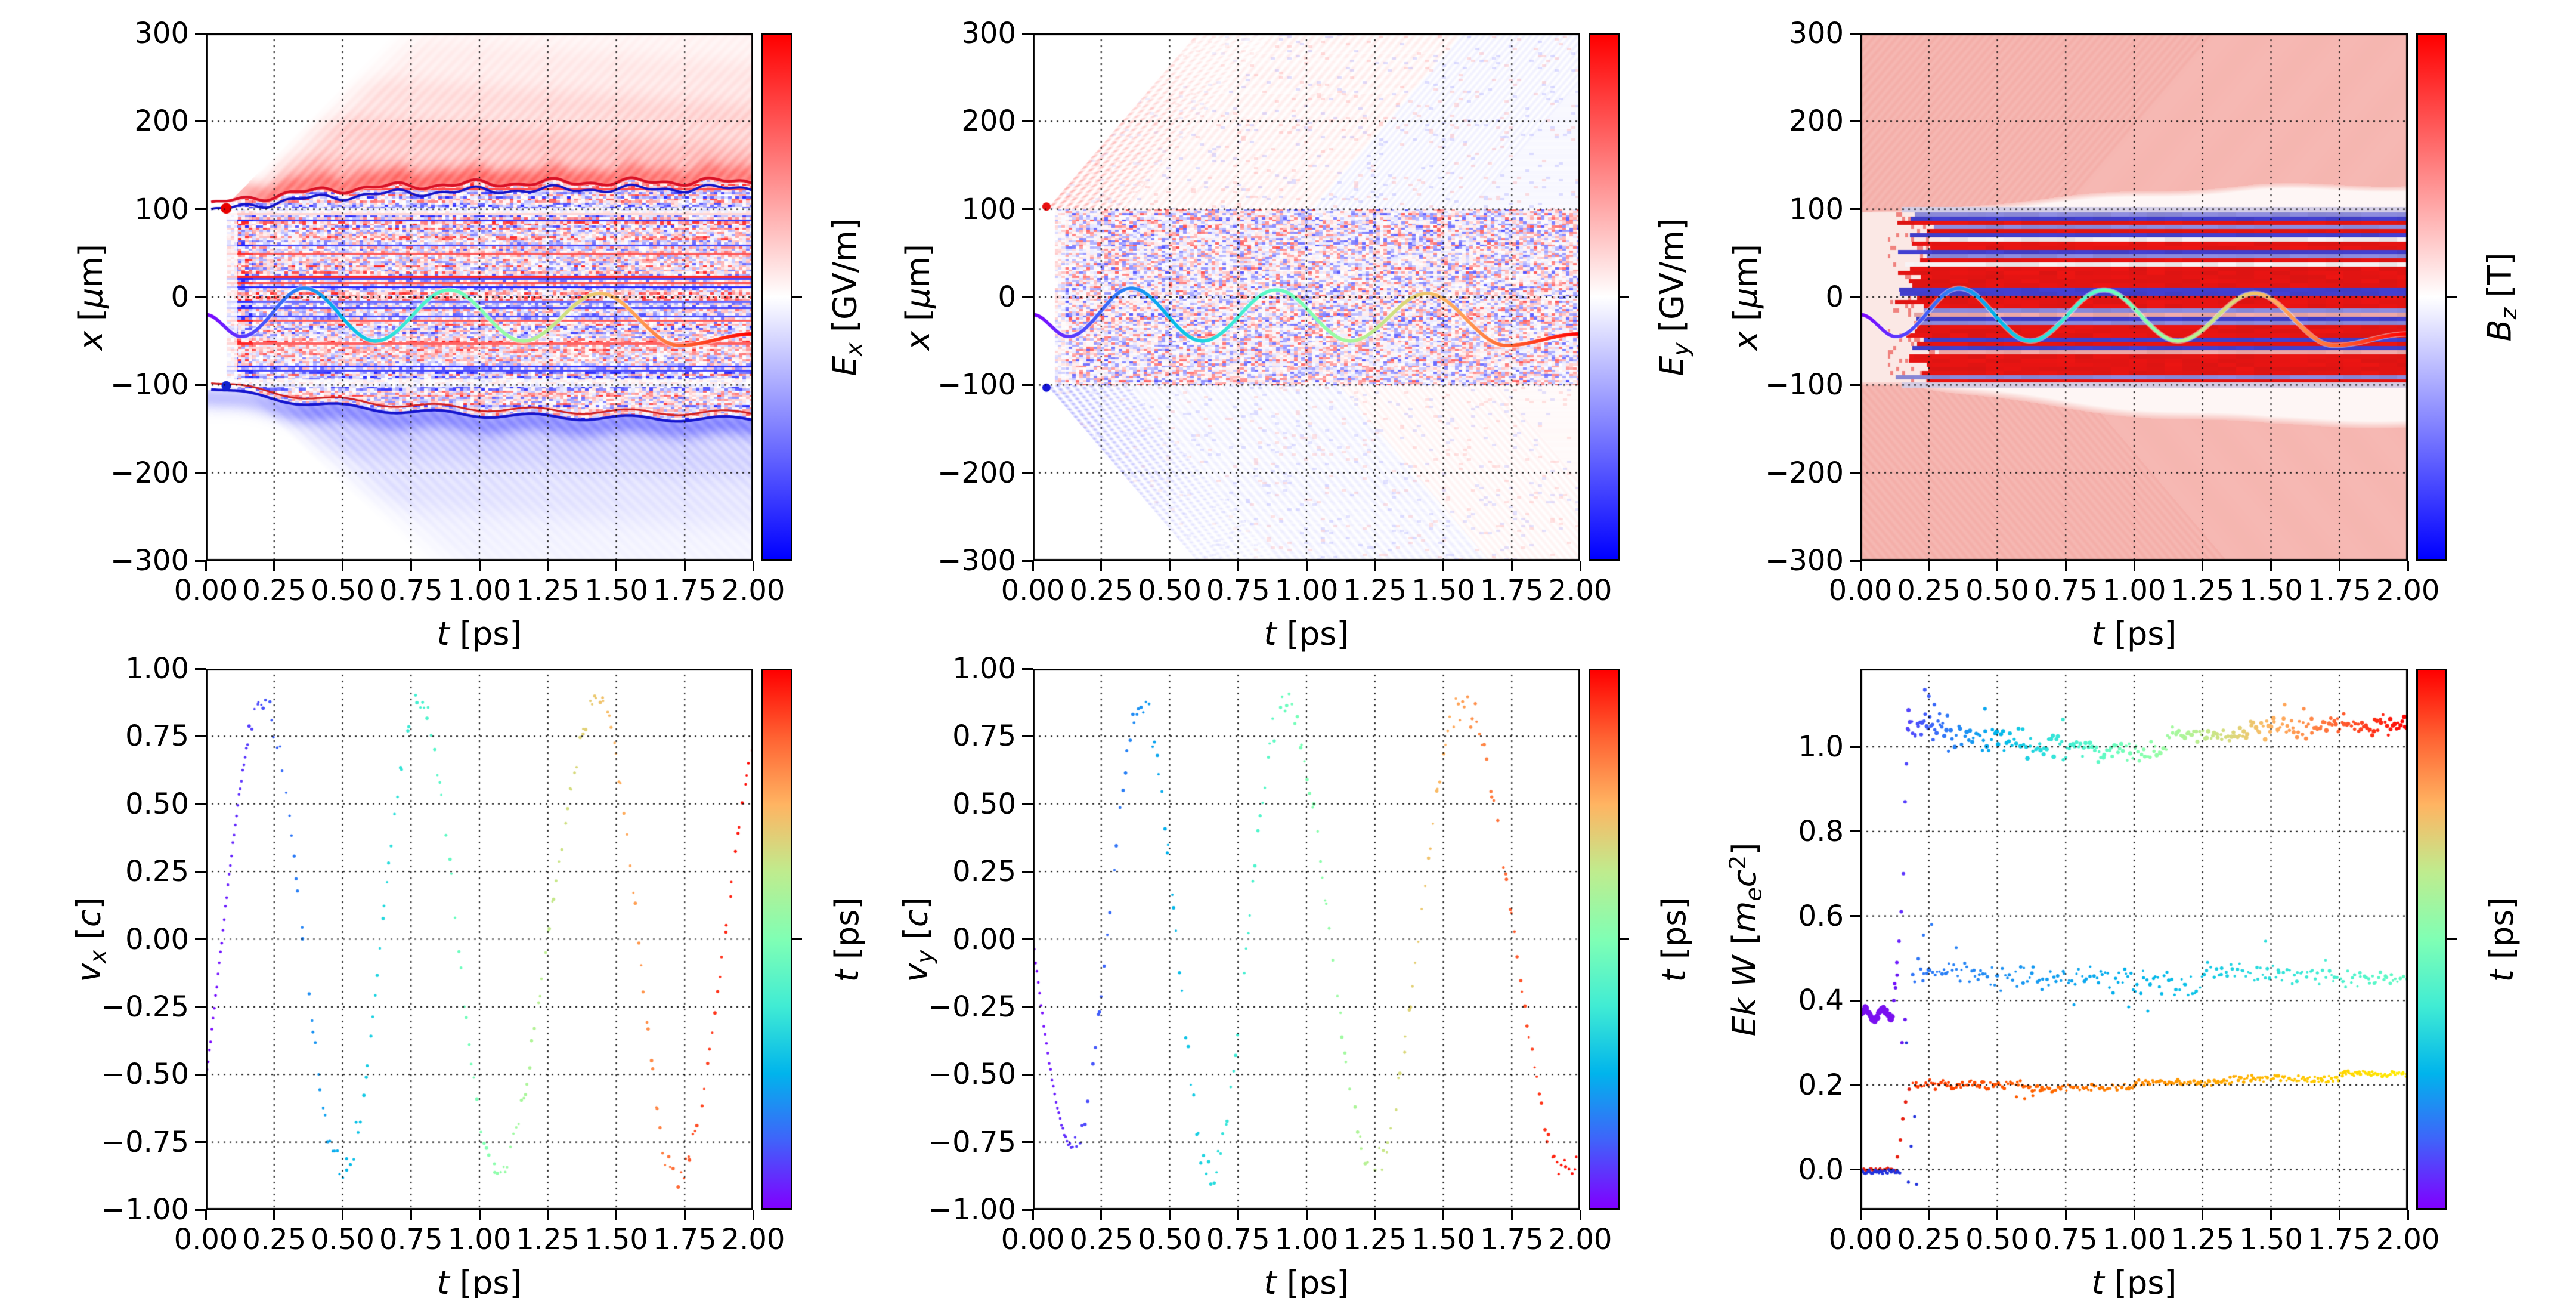  I want to click on colorbar-label-segment: [GV/m], so click(1672, 280).